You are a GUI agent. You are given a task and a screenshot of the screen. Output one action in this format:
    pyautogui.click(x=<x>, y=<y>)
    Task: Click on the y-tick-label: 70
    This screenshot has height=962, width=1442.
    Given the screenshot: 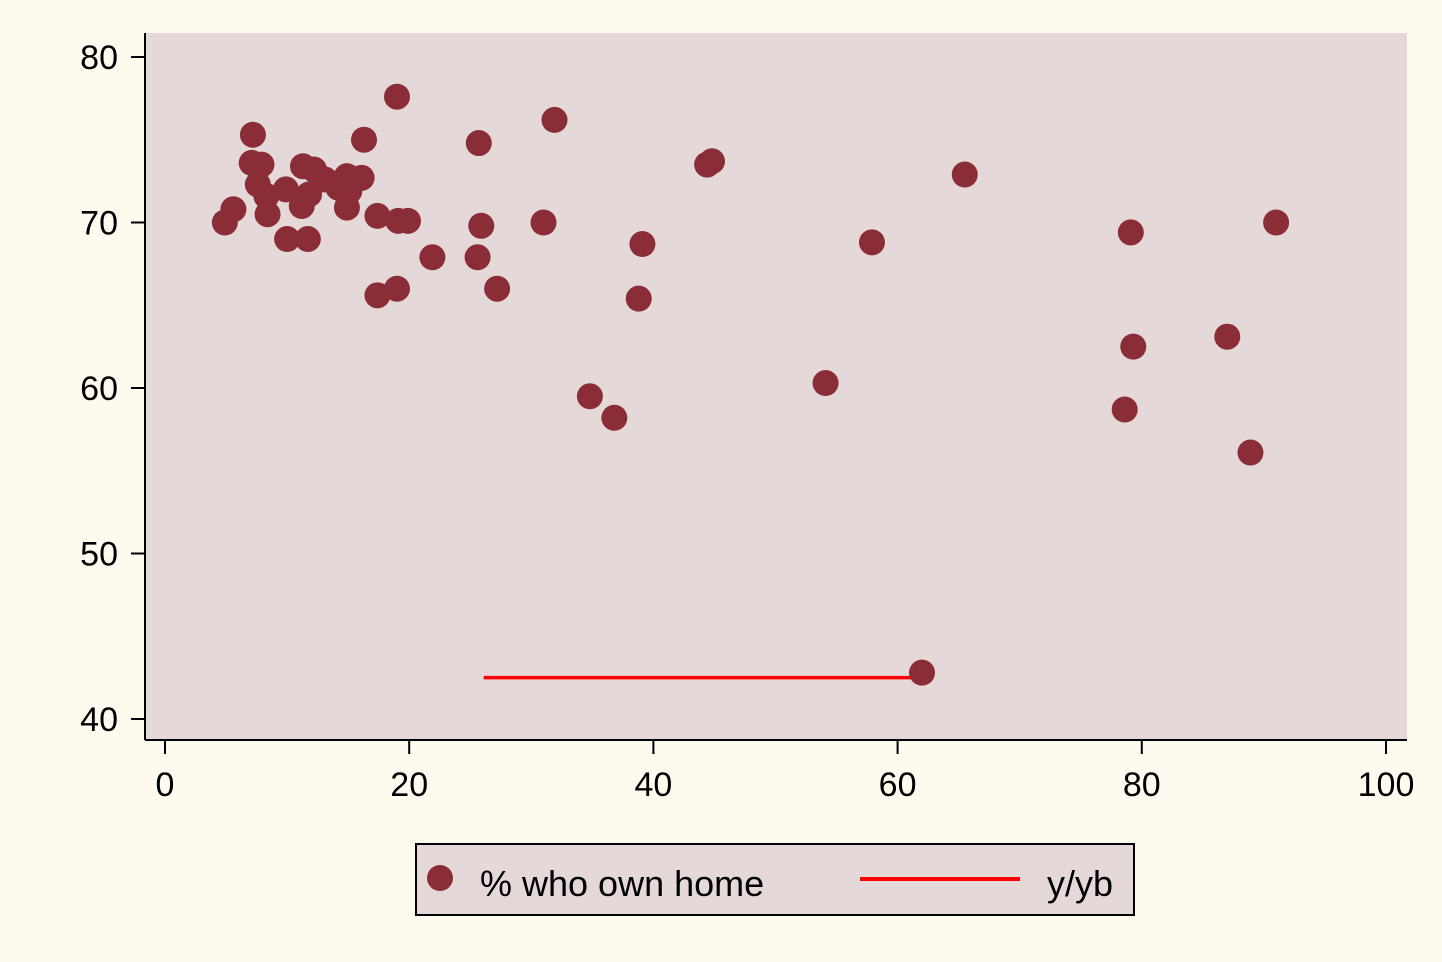 What is the action you would take?
    pyautogui.click(x=99, y=224)
    